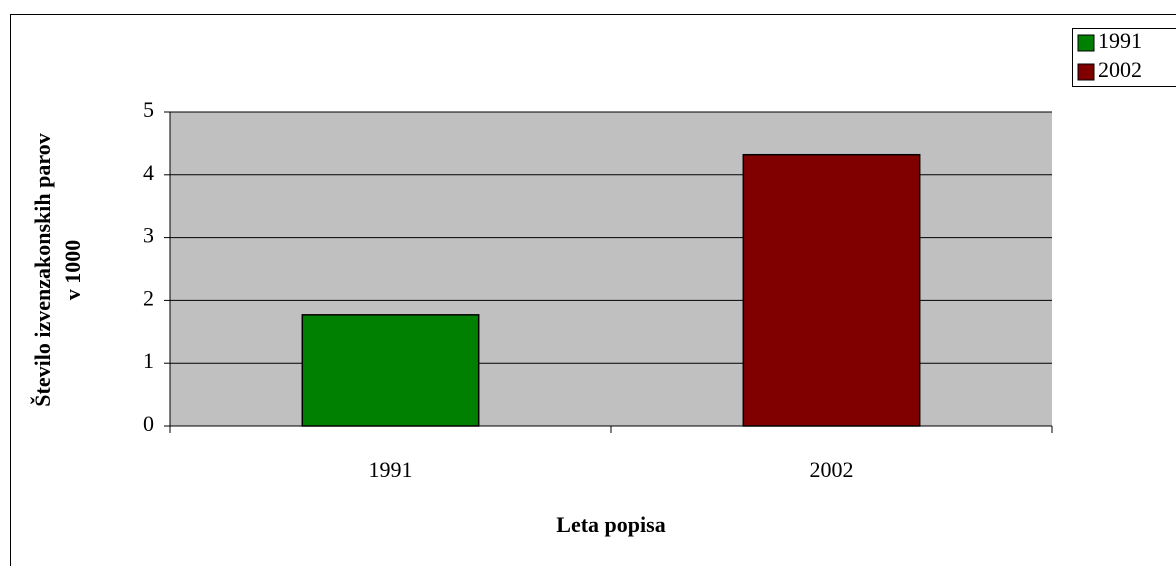  Describe the element at coordinates (148, 423) in the screenshot. I see `y-tick-label: 0` at that location.